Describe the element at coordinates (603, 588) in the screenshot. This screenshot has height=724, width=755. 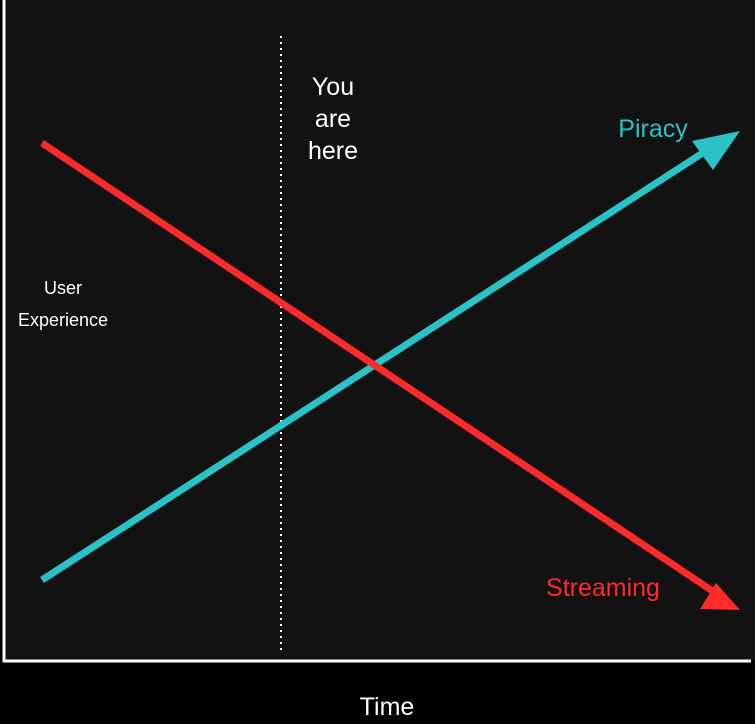
I see `series-label-streaming: Streaming` at that location.